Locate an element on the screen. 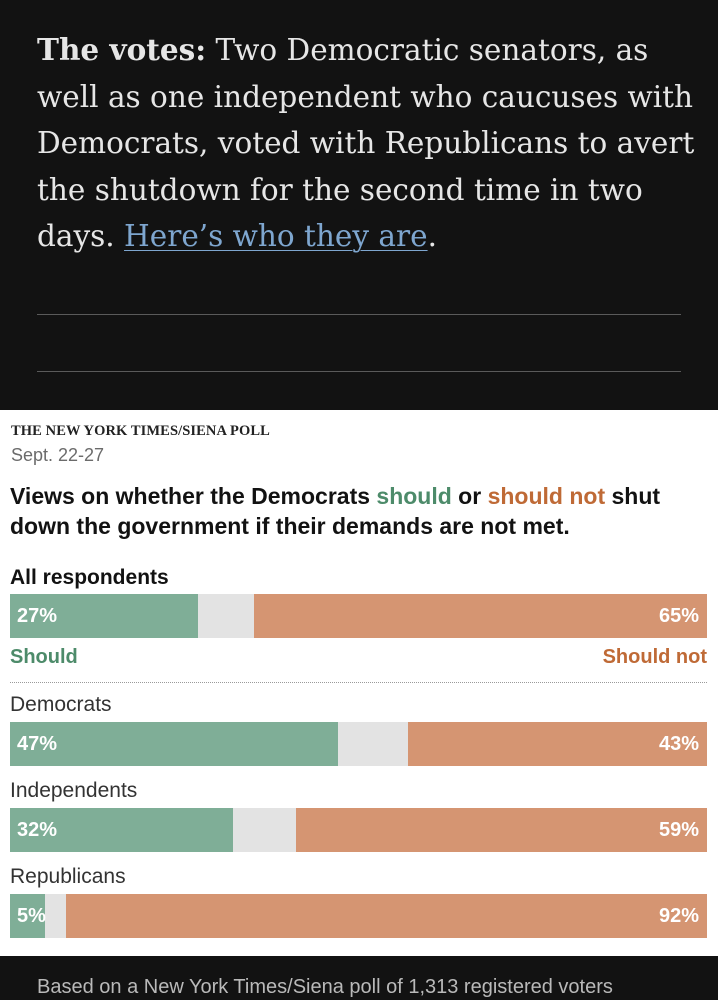 Image resolution: width=718 pixels, height=1000 pixels. value-should: 32% is located at coordinates (37, 830).